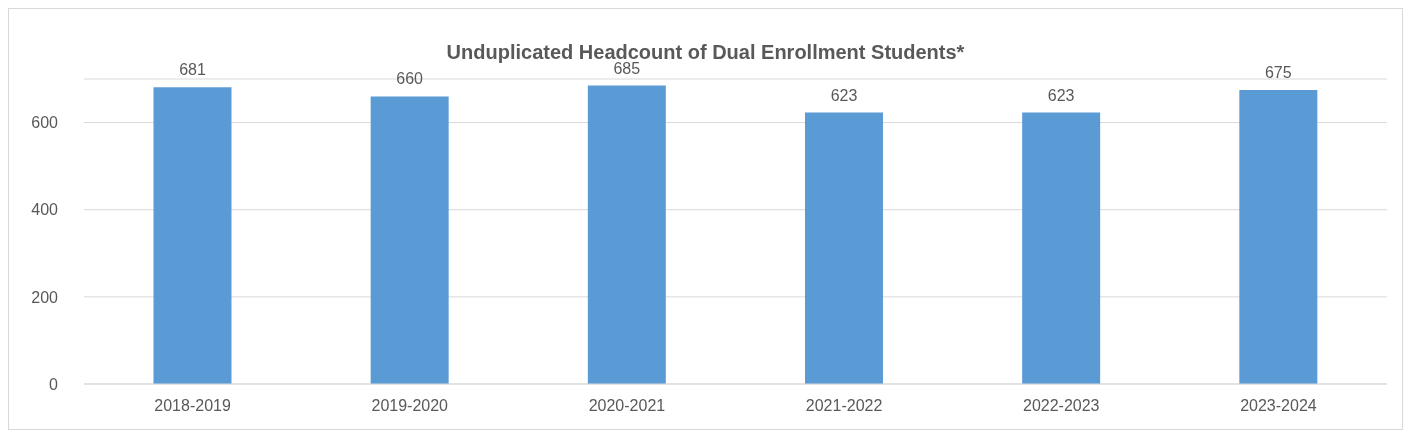 The image size is (1411, 438). Describe the element at coordinates (192, 70) in the screenshot. I see `data-label: 681` at that location.